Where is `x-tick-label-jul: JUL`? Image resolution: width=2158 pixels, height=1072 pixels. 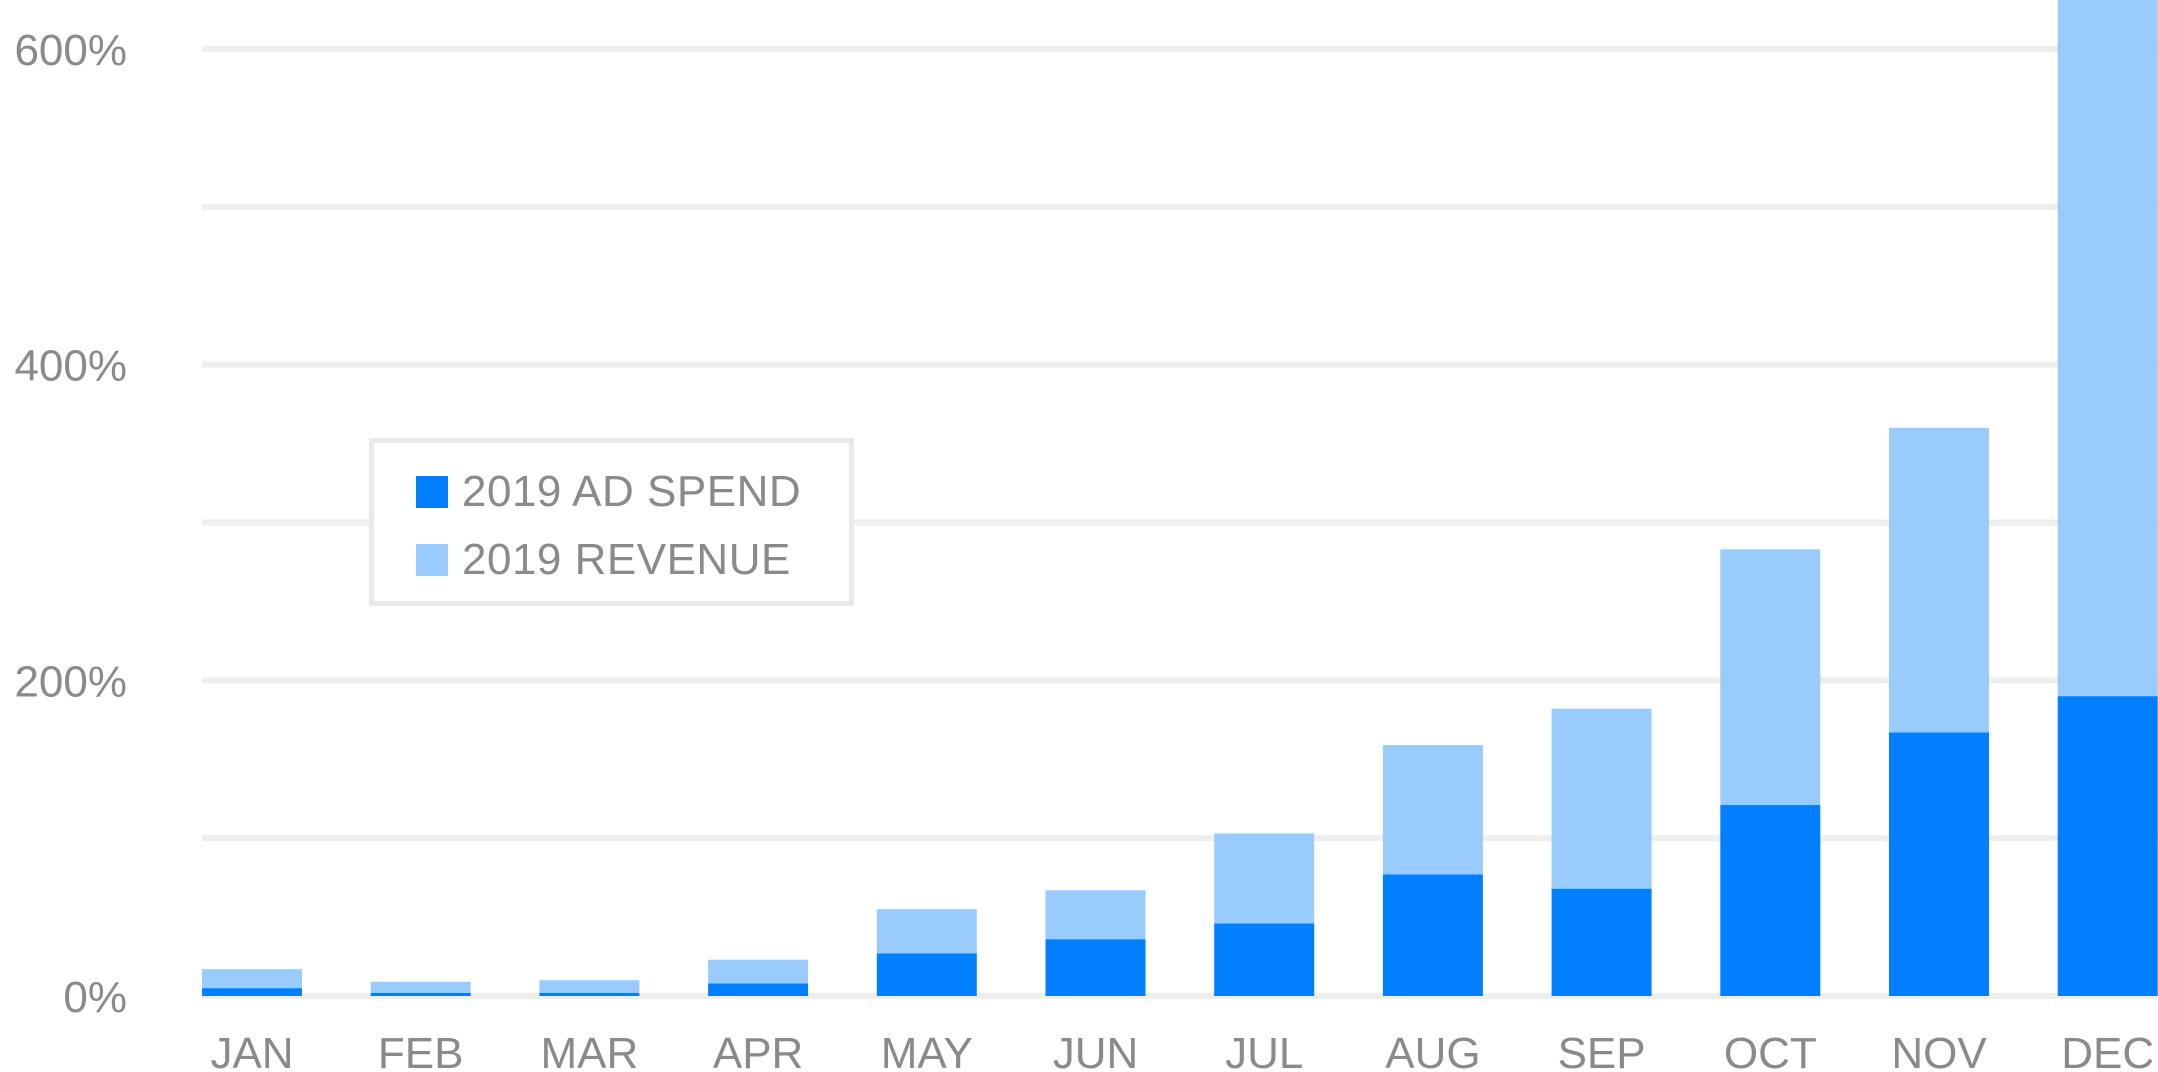 x-tick-label-jul: JUL is located at coordinates (1264, 1050).